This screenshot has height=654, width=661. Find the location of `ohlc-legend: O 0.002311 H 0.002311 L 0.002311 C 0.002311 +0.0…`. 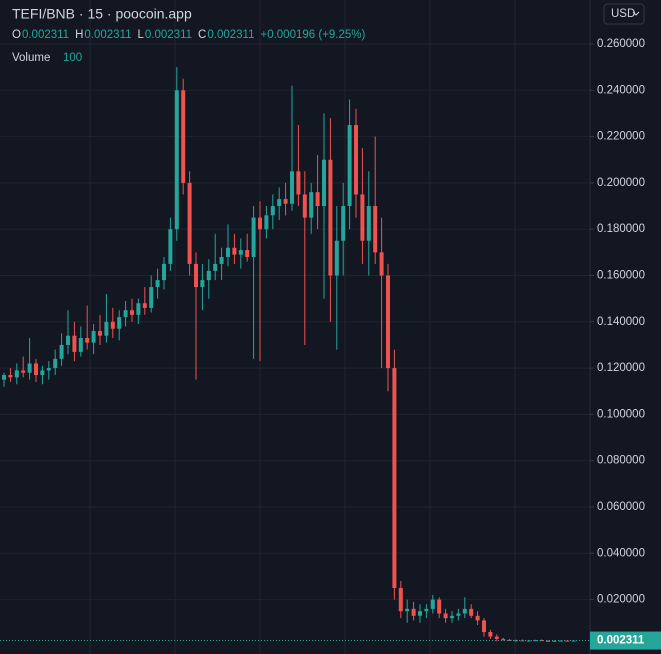

ohlc-legend: O 0.002311 H 0.002311 L 0.002311 C 0.002311 +0.0… is located at coordinates (189, 35).